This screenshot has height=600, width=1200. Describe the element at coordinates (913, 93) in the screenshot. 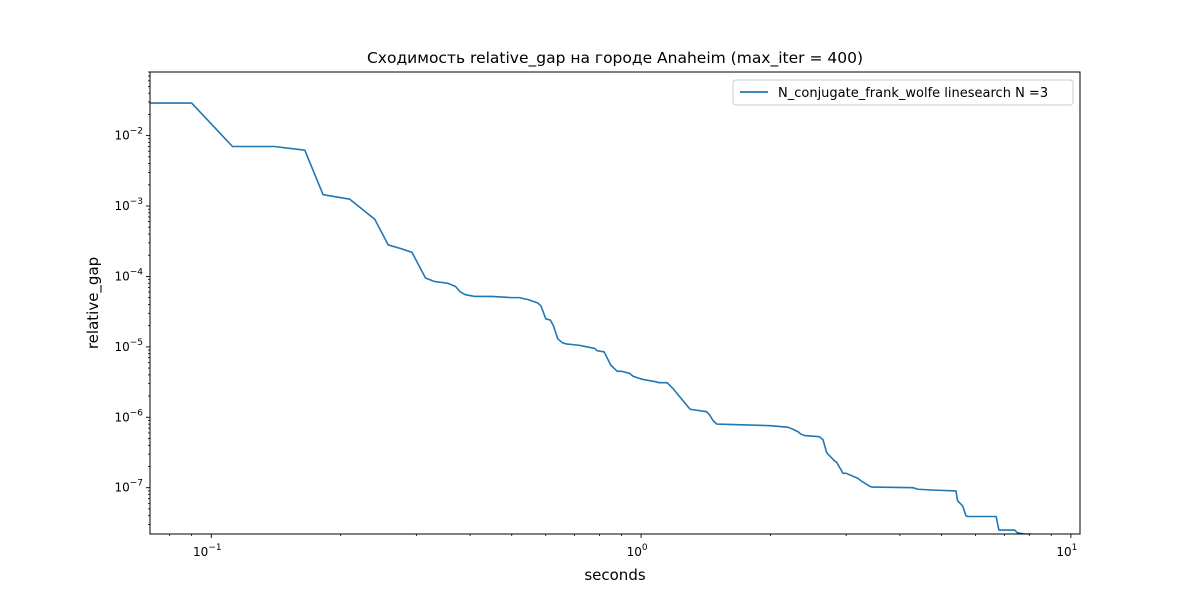

I see `legend-label: N_conjugate_frank_wolfe linesearch N =3` at that location.